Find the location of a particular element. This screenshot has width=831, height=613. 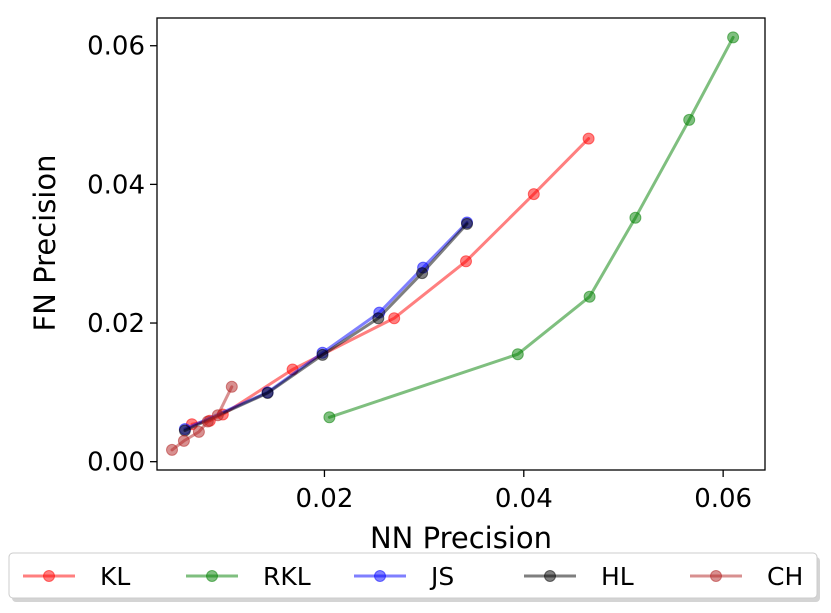

legend-label-js: JS is located at coordinates (441, 576).